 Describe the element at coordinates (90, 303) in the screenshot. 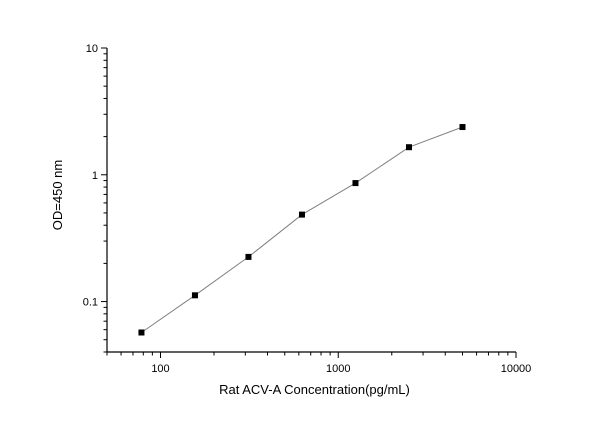

I see `y-tick-label: 0.1` at that location.